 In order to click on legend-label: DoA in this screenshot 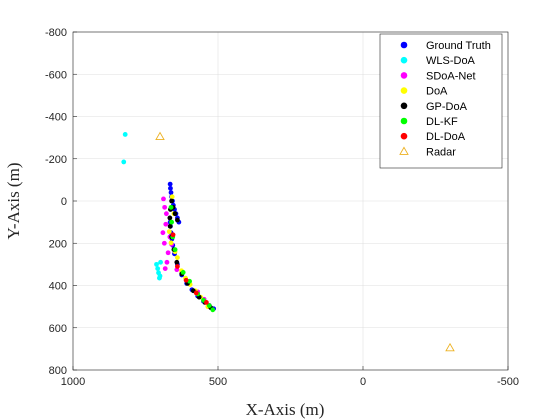, I will do `click(437, 92)`.